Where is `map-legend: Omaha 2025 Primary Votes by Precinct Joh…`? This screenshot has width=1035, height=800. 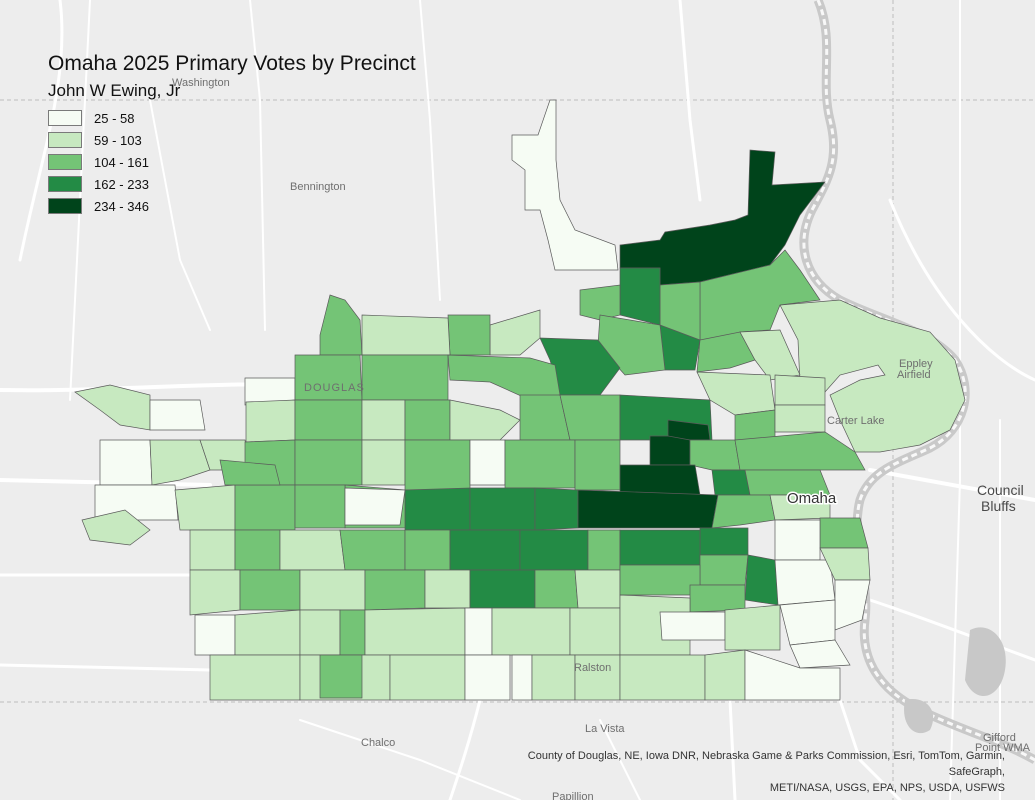 map-legend: Omaha 2025 Primary Votes by Precinct Joh… is located at coordinates (232, 134).